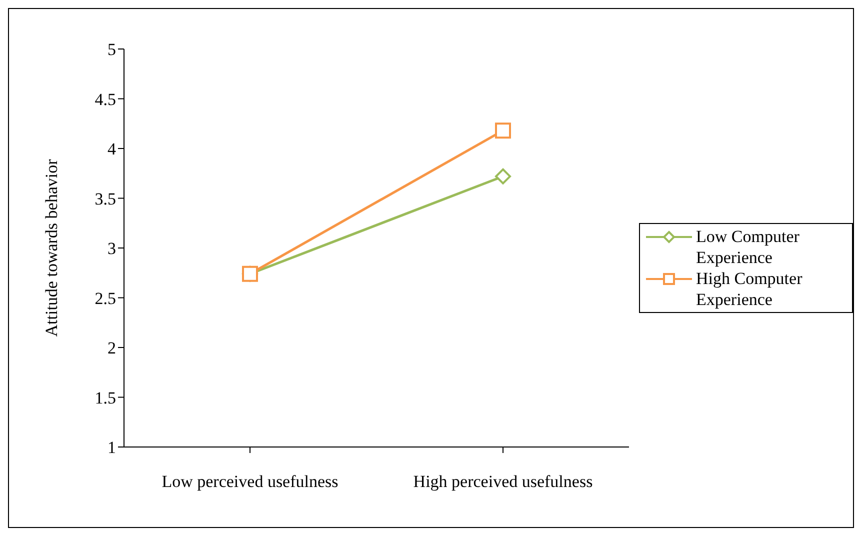 The width and height of the screenshot is (864, 538). What do you see at coordinates (105, 99) in the screenshot?
I see `y-tick-label: 4.5` at bounding box center [105, 99].